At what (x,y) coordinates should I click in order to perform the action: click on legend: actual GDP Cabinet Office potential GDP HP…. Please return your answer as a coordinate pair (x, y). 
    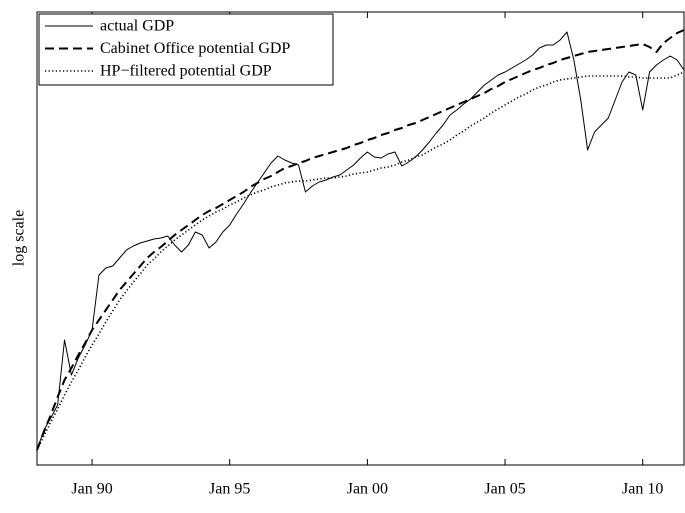
    Looking at the image, I should click on (186, 49).